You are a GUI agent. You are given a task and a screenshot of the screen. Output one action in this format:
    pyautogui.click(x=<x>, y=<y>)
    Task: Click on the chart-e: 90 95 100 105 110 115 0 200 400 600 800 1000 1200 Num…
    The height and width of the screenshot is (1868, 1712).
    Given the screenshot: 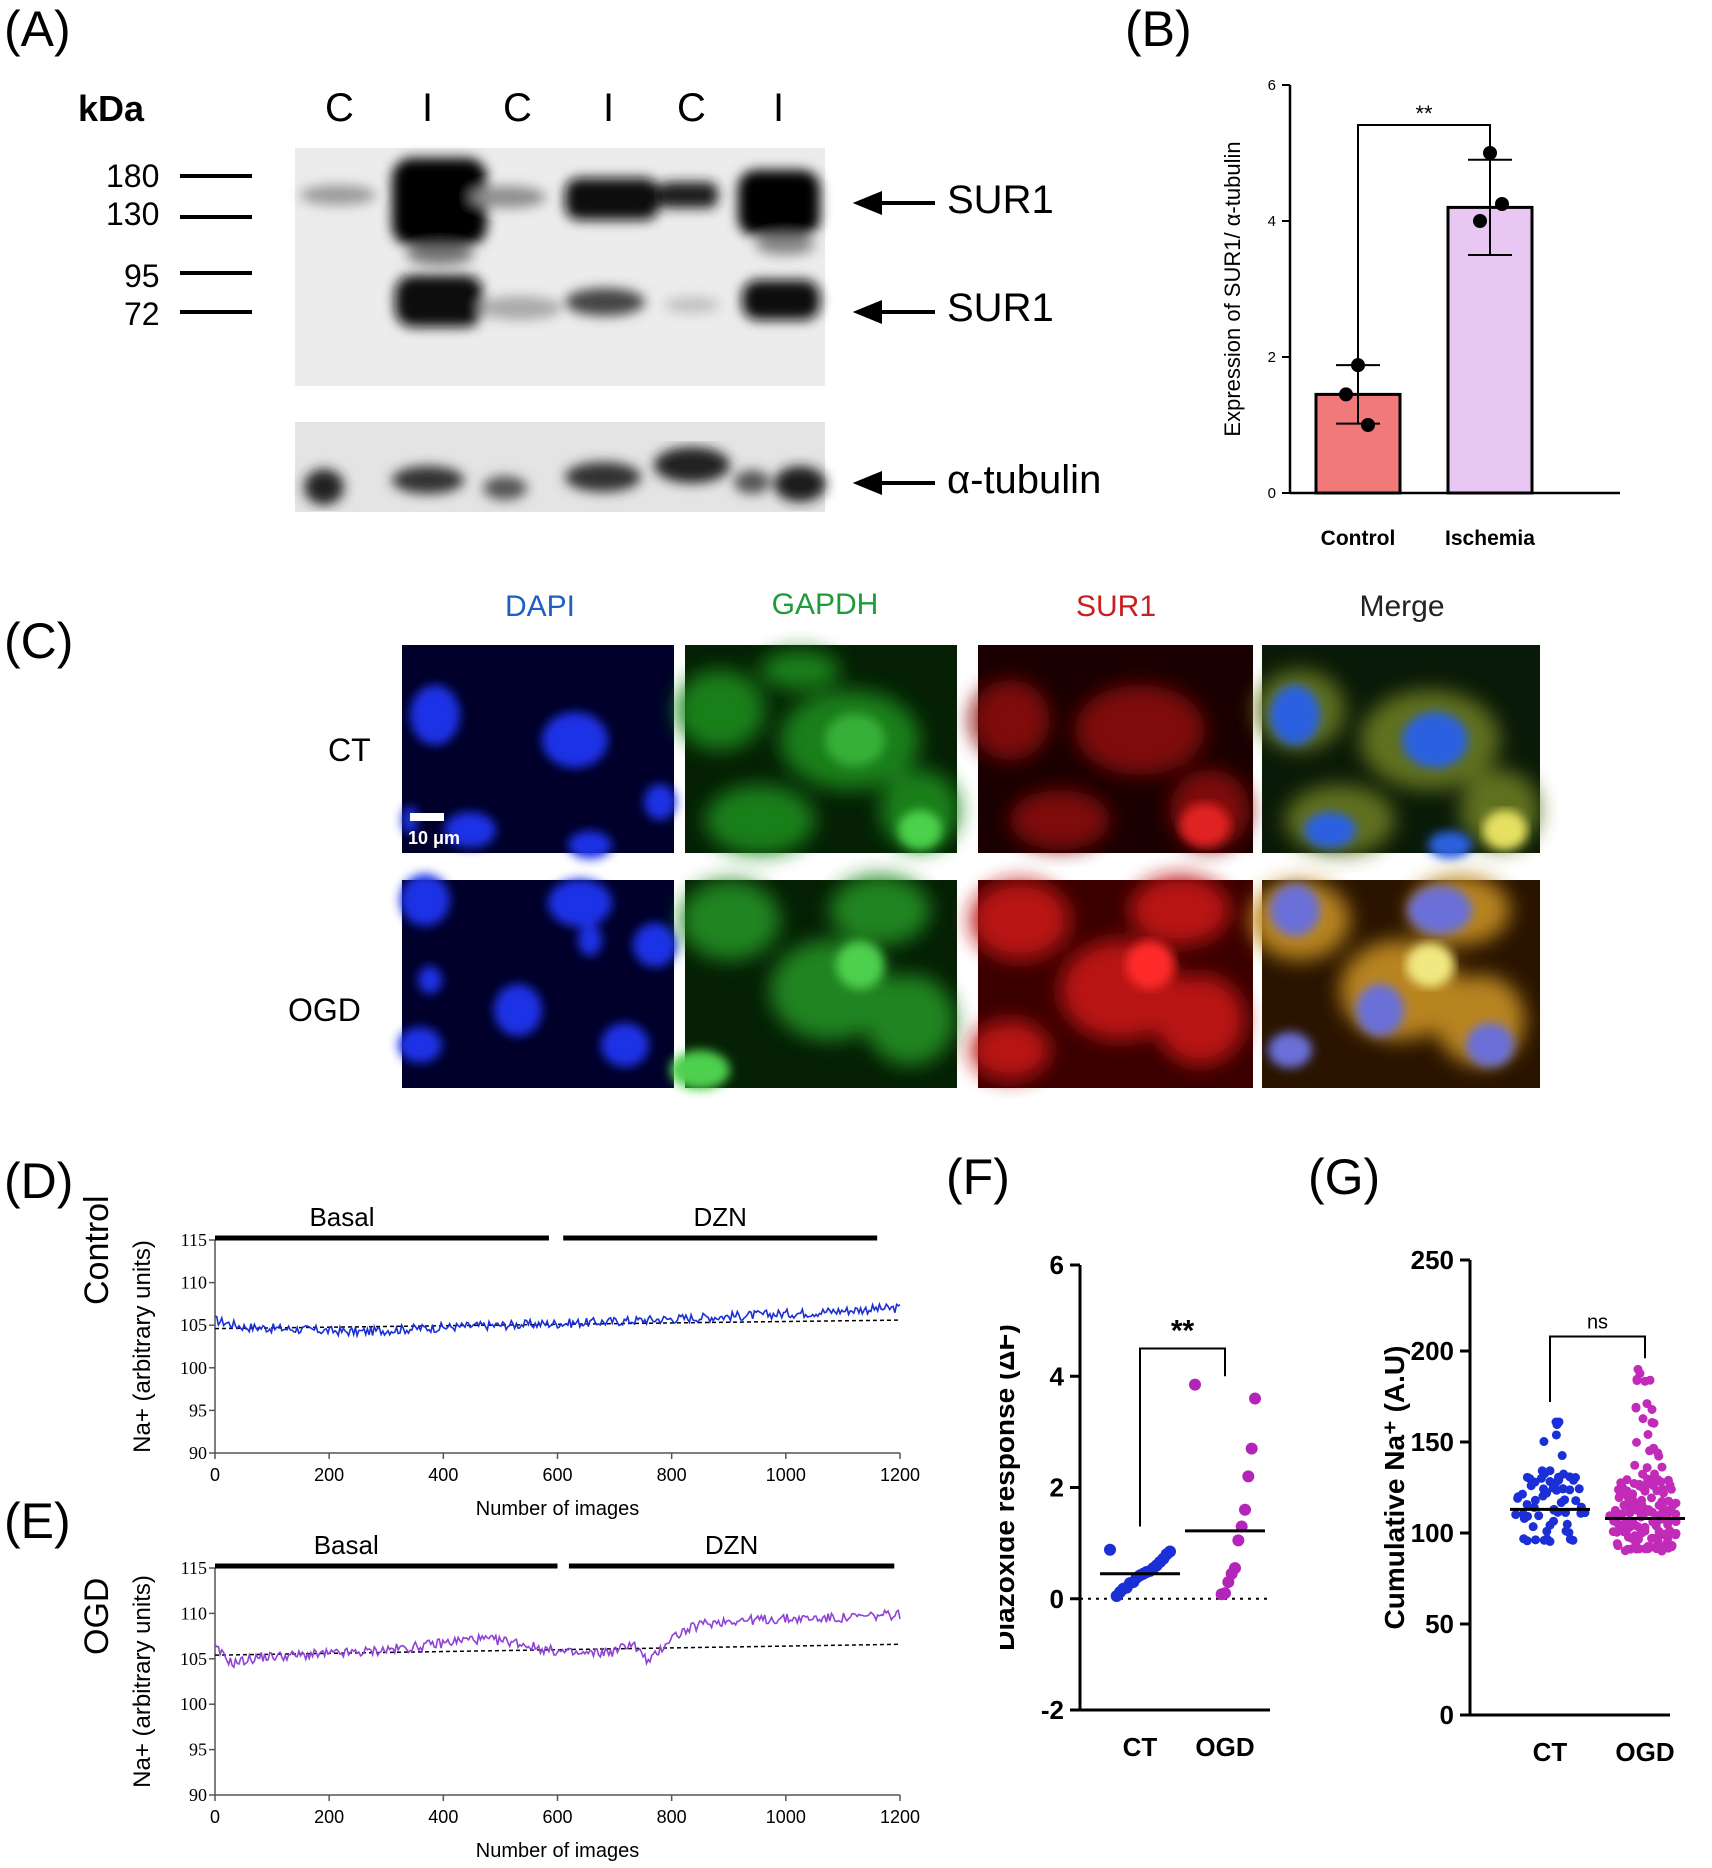 What is the action you would take?
    pyautogui.click(x=524, y=1696)
    